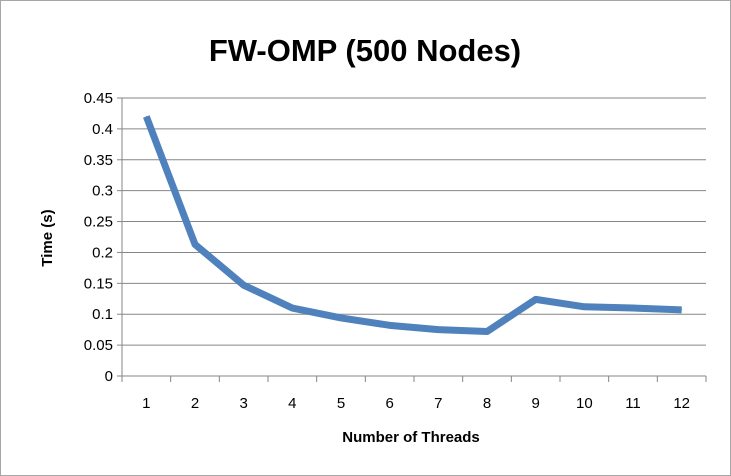 Image resolution: width=731 pixels, height=476 pixels. Describe the element at coordinates (146, 403) in the screenshot. I see `x-tick-label: 1` at that location.